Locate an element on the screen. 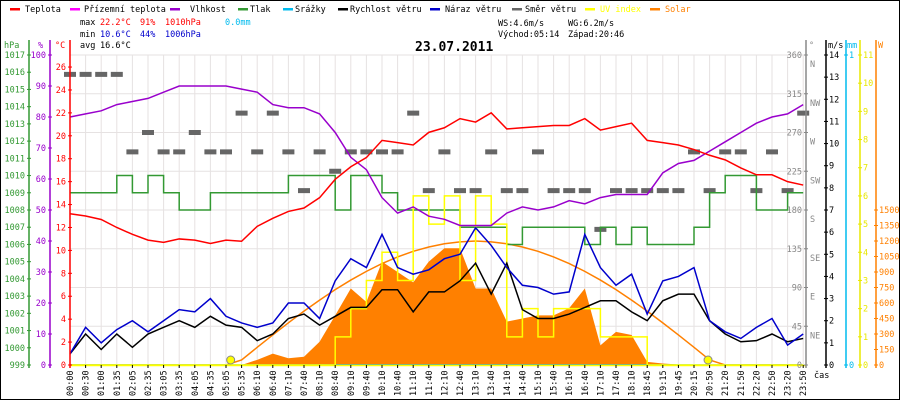 The width and height of the screenshot is (900, 400). temperature-tick-label: 16 is located at coordinates (61, 183).